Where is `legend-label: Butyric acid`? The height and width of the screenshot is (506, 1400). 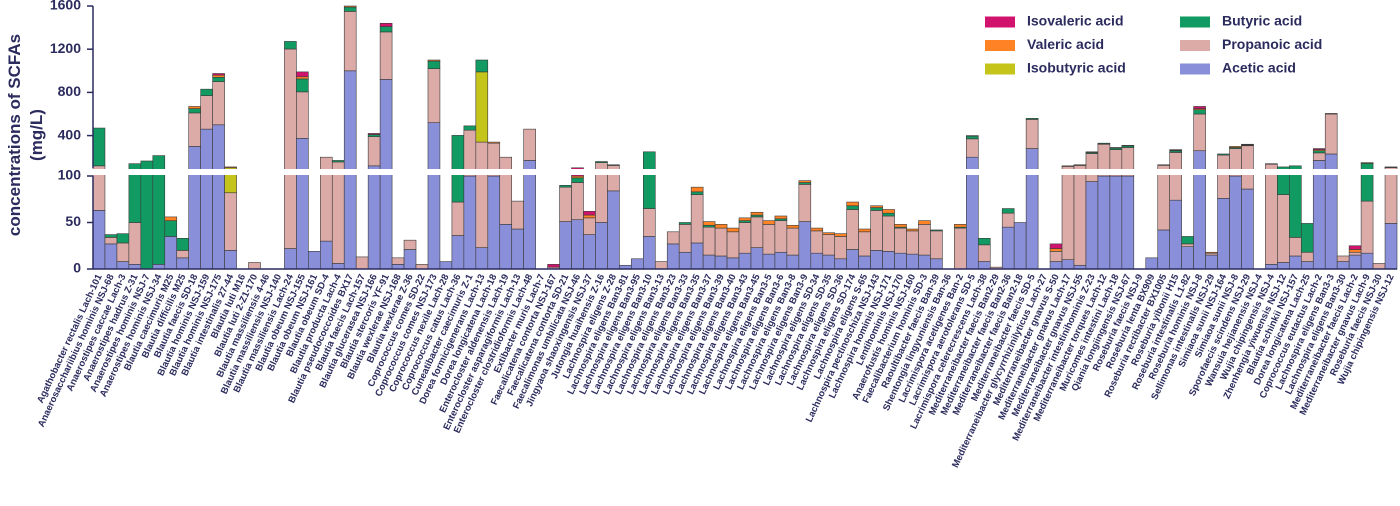 legend-label: Butyric acid is located at coordinates (1262, 21).